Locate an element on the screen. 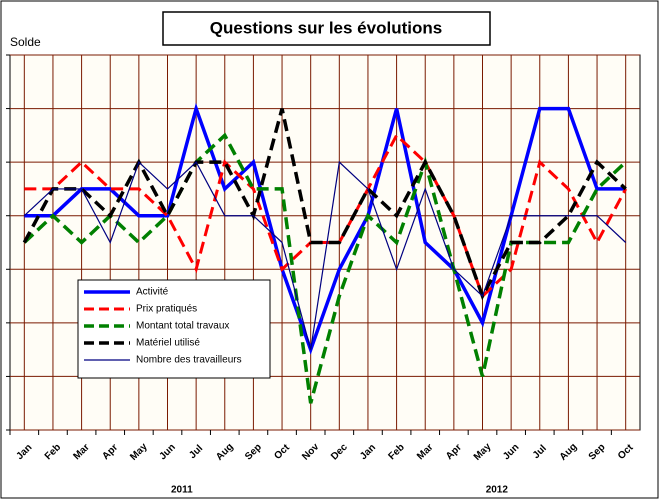 Image resolution: width=659 pixels, height=499 pixels. year-label: 2012 is located at coordinates (497, 490).